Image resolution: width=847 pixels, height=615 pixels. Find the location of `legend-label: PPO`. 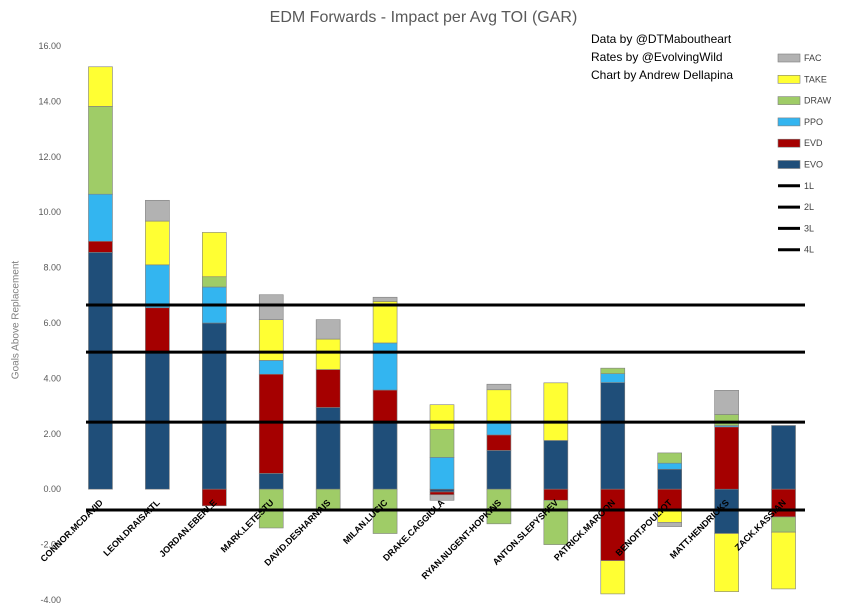

legend-label: PPO is located at coordinates (813, 122).